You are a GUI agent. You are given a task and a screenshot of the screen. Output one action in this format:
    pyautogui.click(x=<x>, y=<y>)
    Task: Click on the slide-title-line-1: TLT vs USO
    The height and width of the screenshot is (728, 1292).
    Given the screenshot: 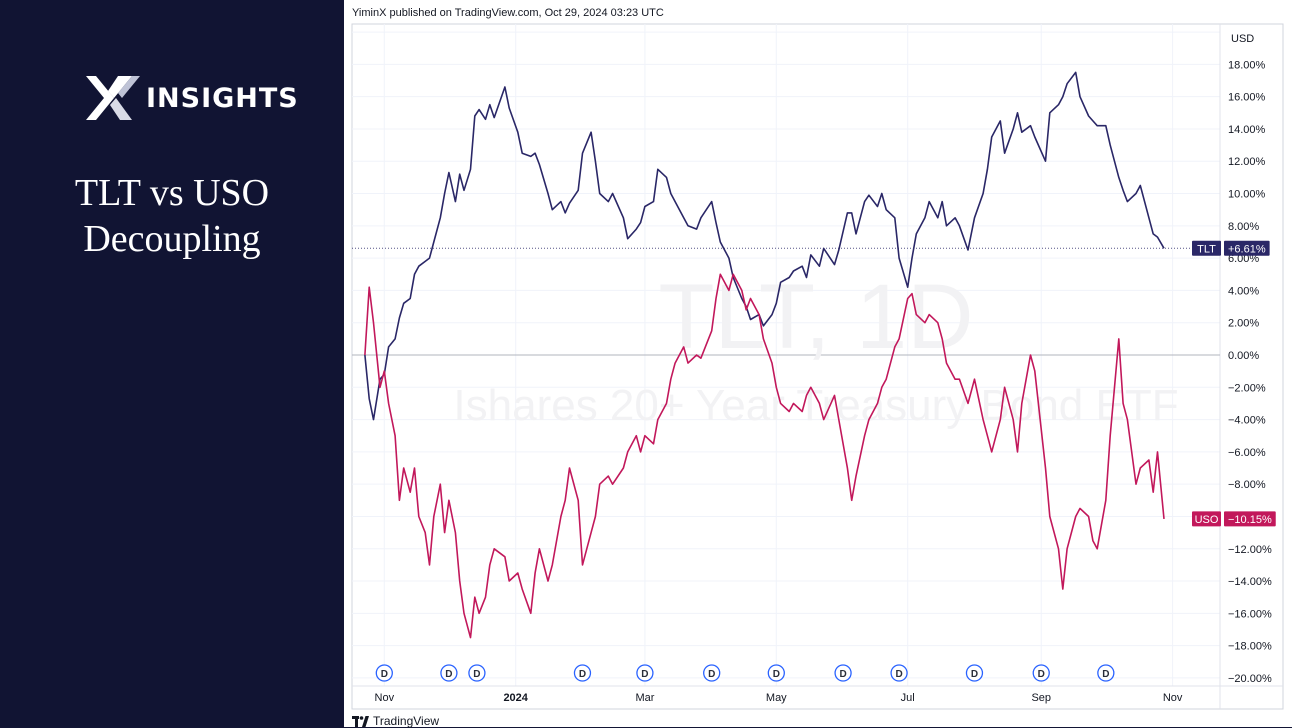 What is the action you would take?
    pyautogui.click(x=172, y=193)
    